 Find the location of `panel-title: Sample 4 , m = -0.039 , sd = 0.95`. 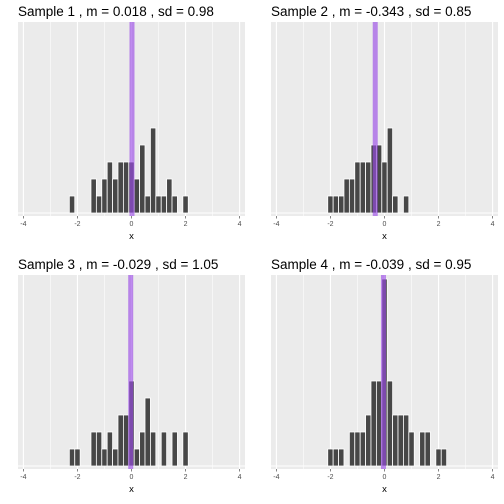

panel-title: Sample 4 , m = -0.039 , sd = 0.95 is located at coordinates (371, 264).